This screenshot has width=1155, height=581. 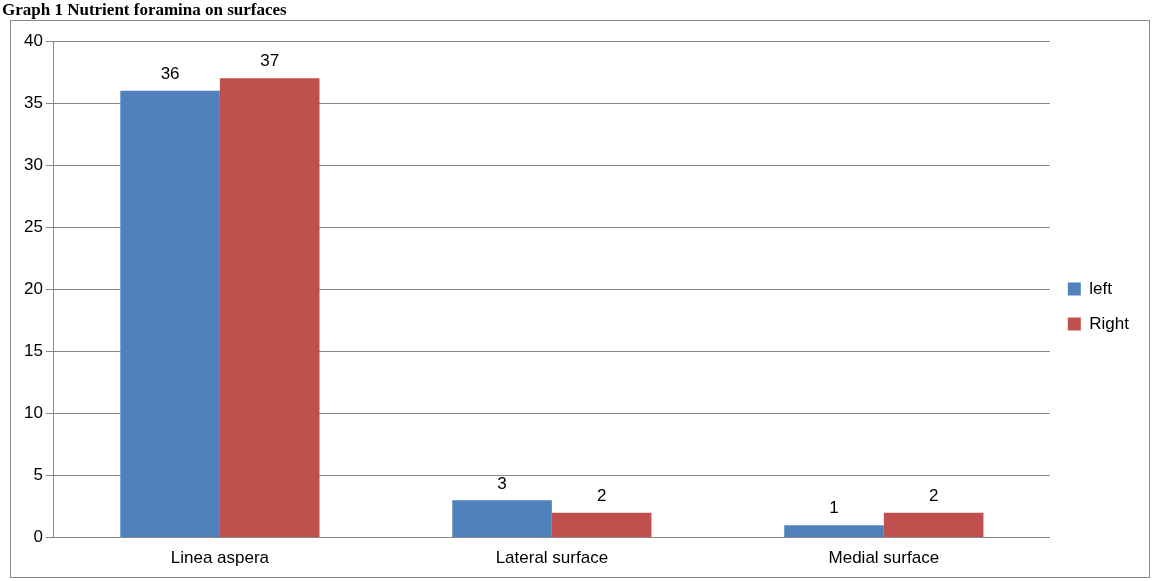 I want to click on y-tick-label: 5, so click(x=38, y=475).